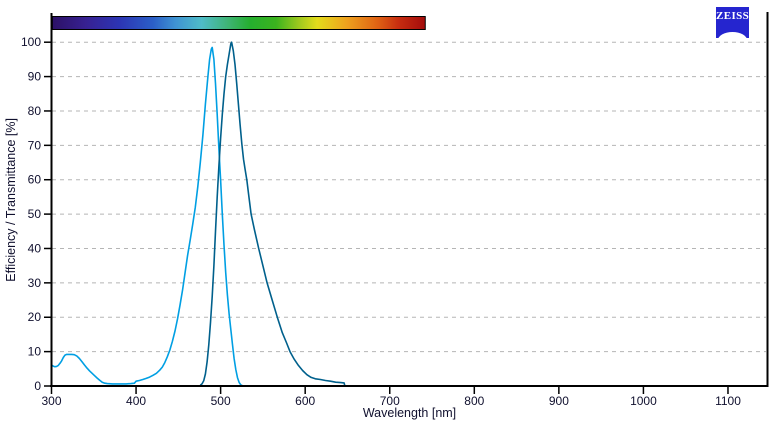 The image size is (783, 426). Describe the element at coordinates (35, 111) in the screenshot. I see `y-tick-label: 80` at that location.